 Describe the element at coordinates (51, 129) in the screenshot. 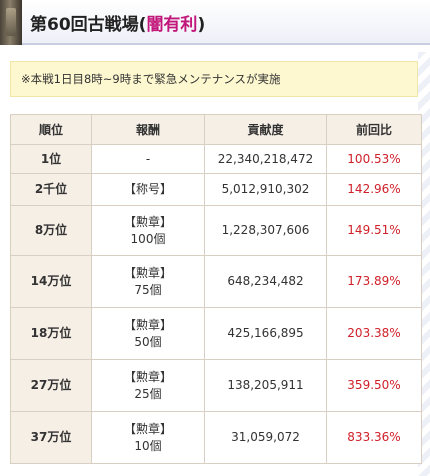

I see `header-rank: 順位` at that location.